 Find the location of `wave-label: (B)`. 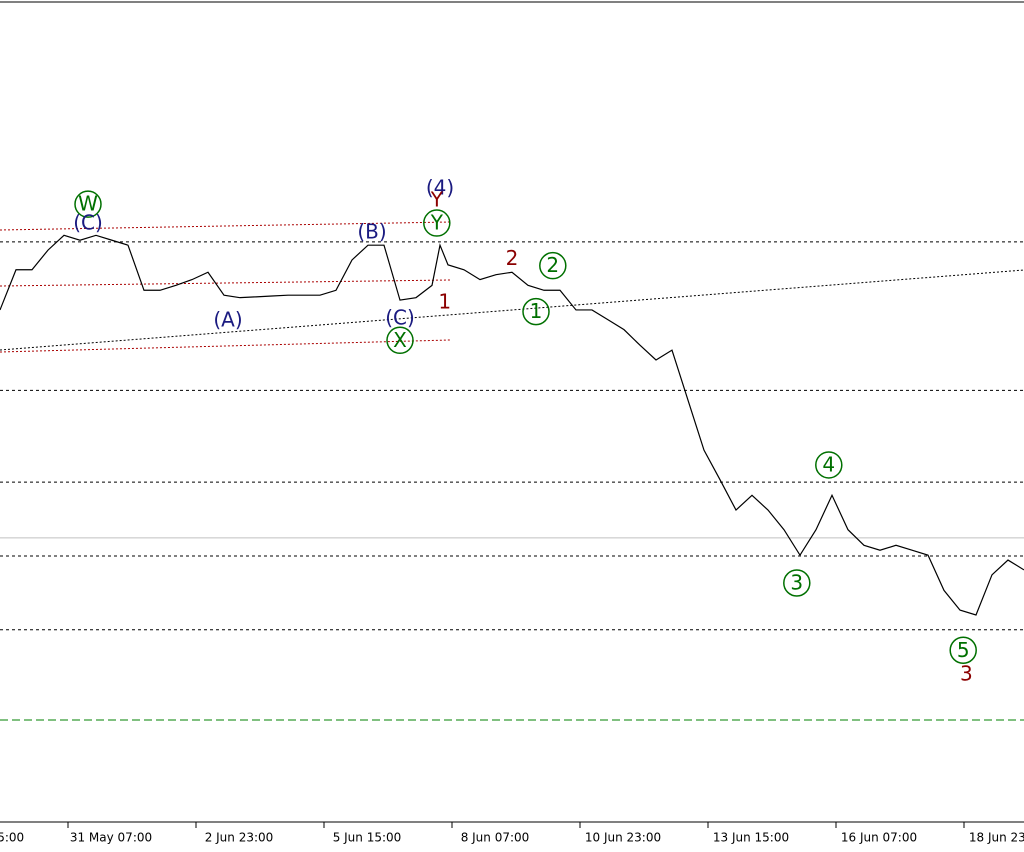

wave-label: (B) is located at coordinates (371, 232).